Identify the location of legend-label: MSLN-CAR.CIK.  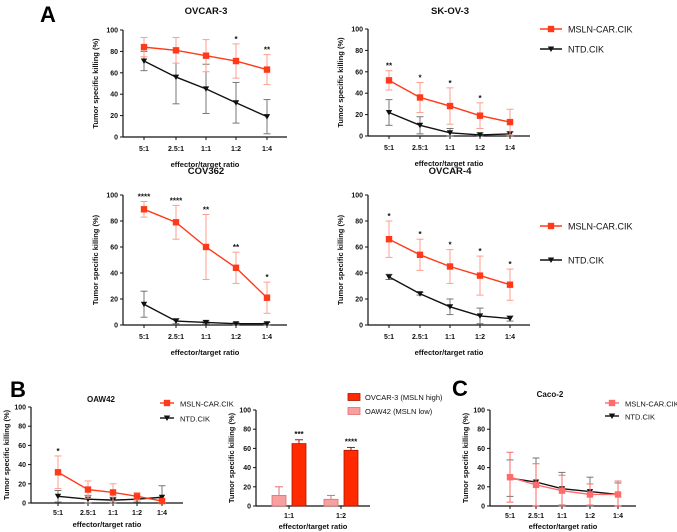
(600, 227).